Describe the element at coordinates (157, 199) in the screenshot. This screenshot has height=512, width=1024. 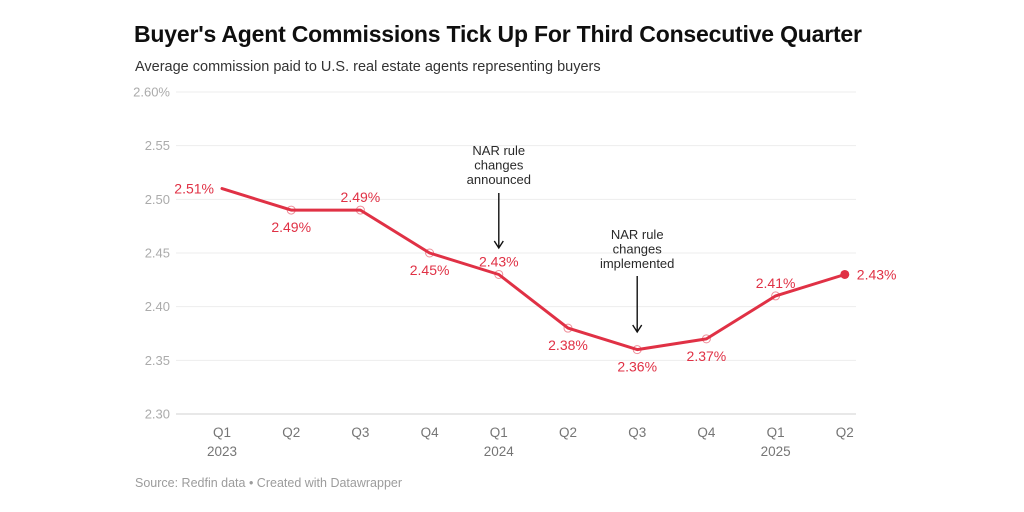
I see `y-tick-label: 2.50` at that location.